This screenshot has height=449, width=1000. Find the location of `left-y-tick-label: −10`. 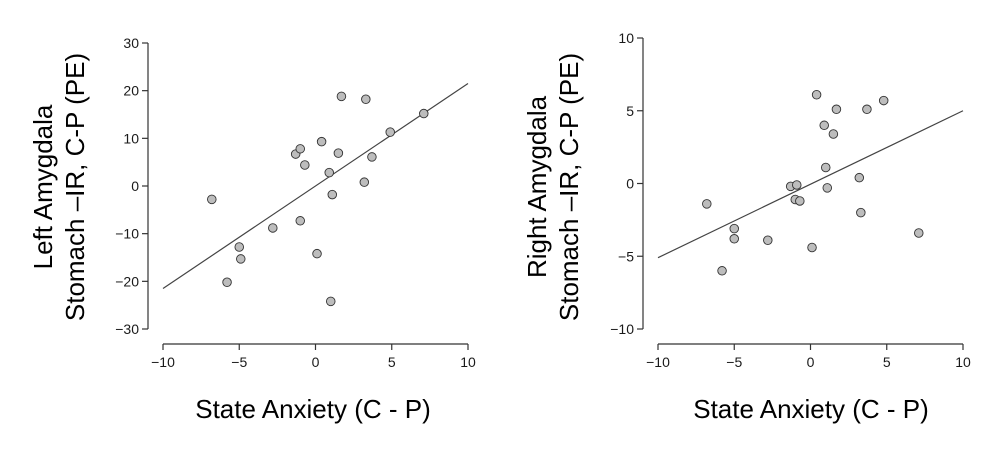

left-y-tick-label: −10 is located at coordinates (127, 234).